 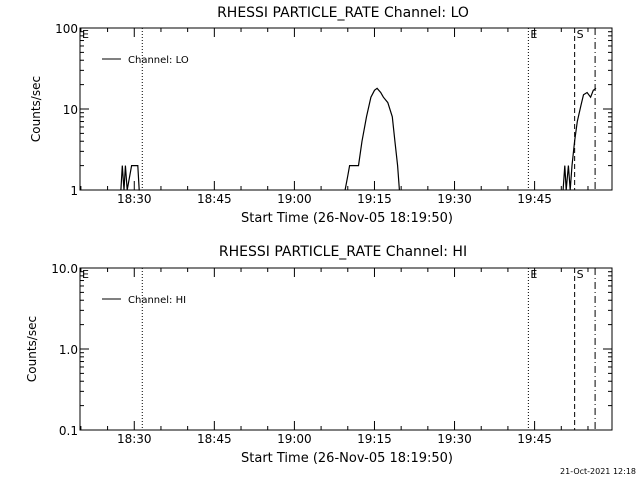 What do you see at coordinates (68, 350) in the screenshot?
I see `y-tick-label: 1.0` at bounding box center [68, 350].